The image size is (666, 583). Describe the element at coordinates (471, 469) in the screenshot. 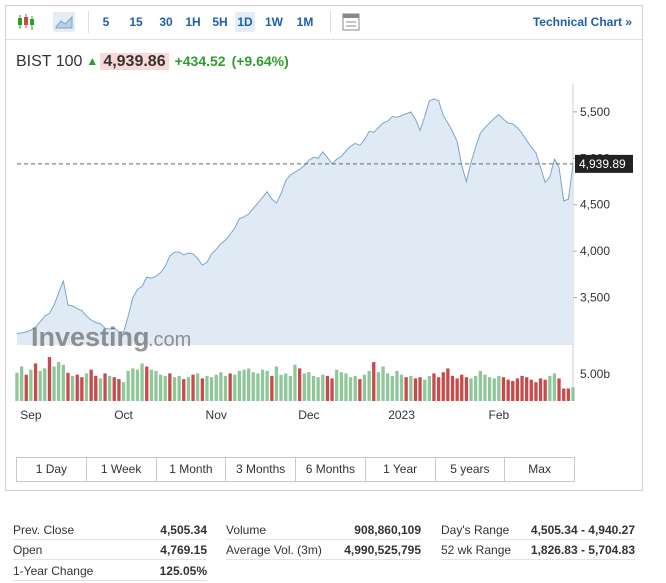

I see `period-5-years: 5 years` at that location.